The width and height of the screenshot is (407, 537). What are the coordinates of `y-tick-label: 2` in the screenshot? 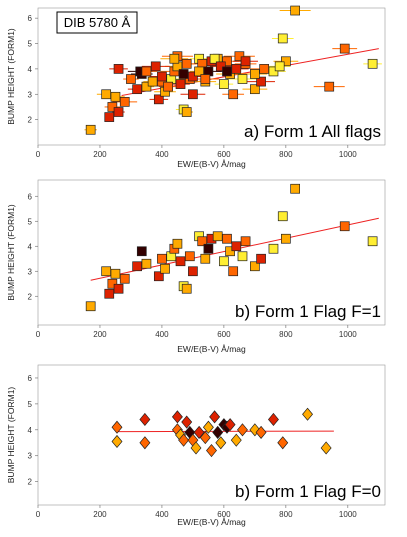 It's located at (30, 296).